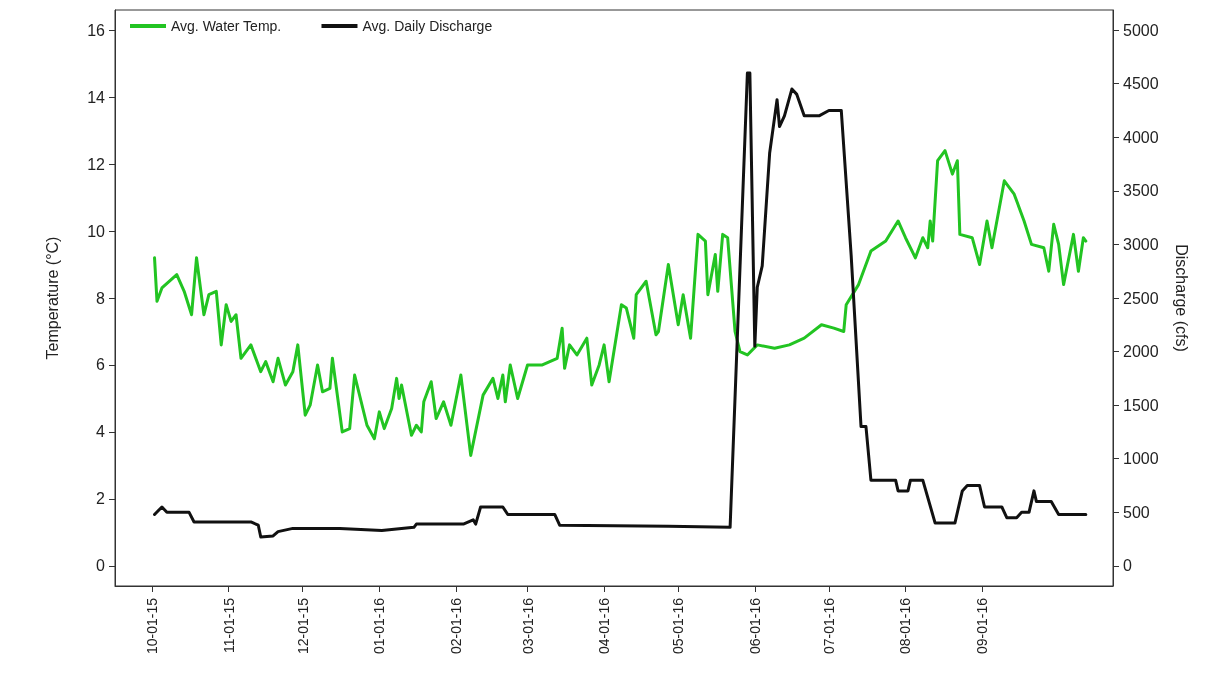  Describe the element at coordinates (1141, 352) in the screenshot. I see `y2-tick-label: 2000` at that location.